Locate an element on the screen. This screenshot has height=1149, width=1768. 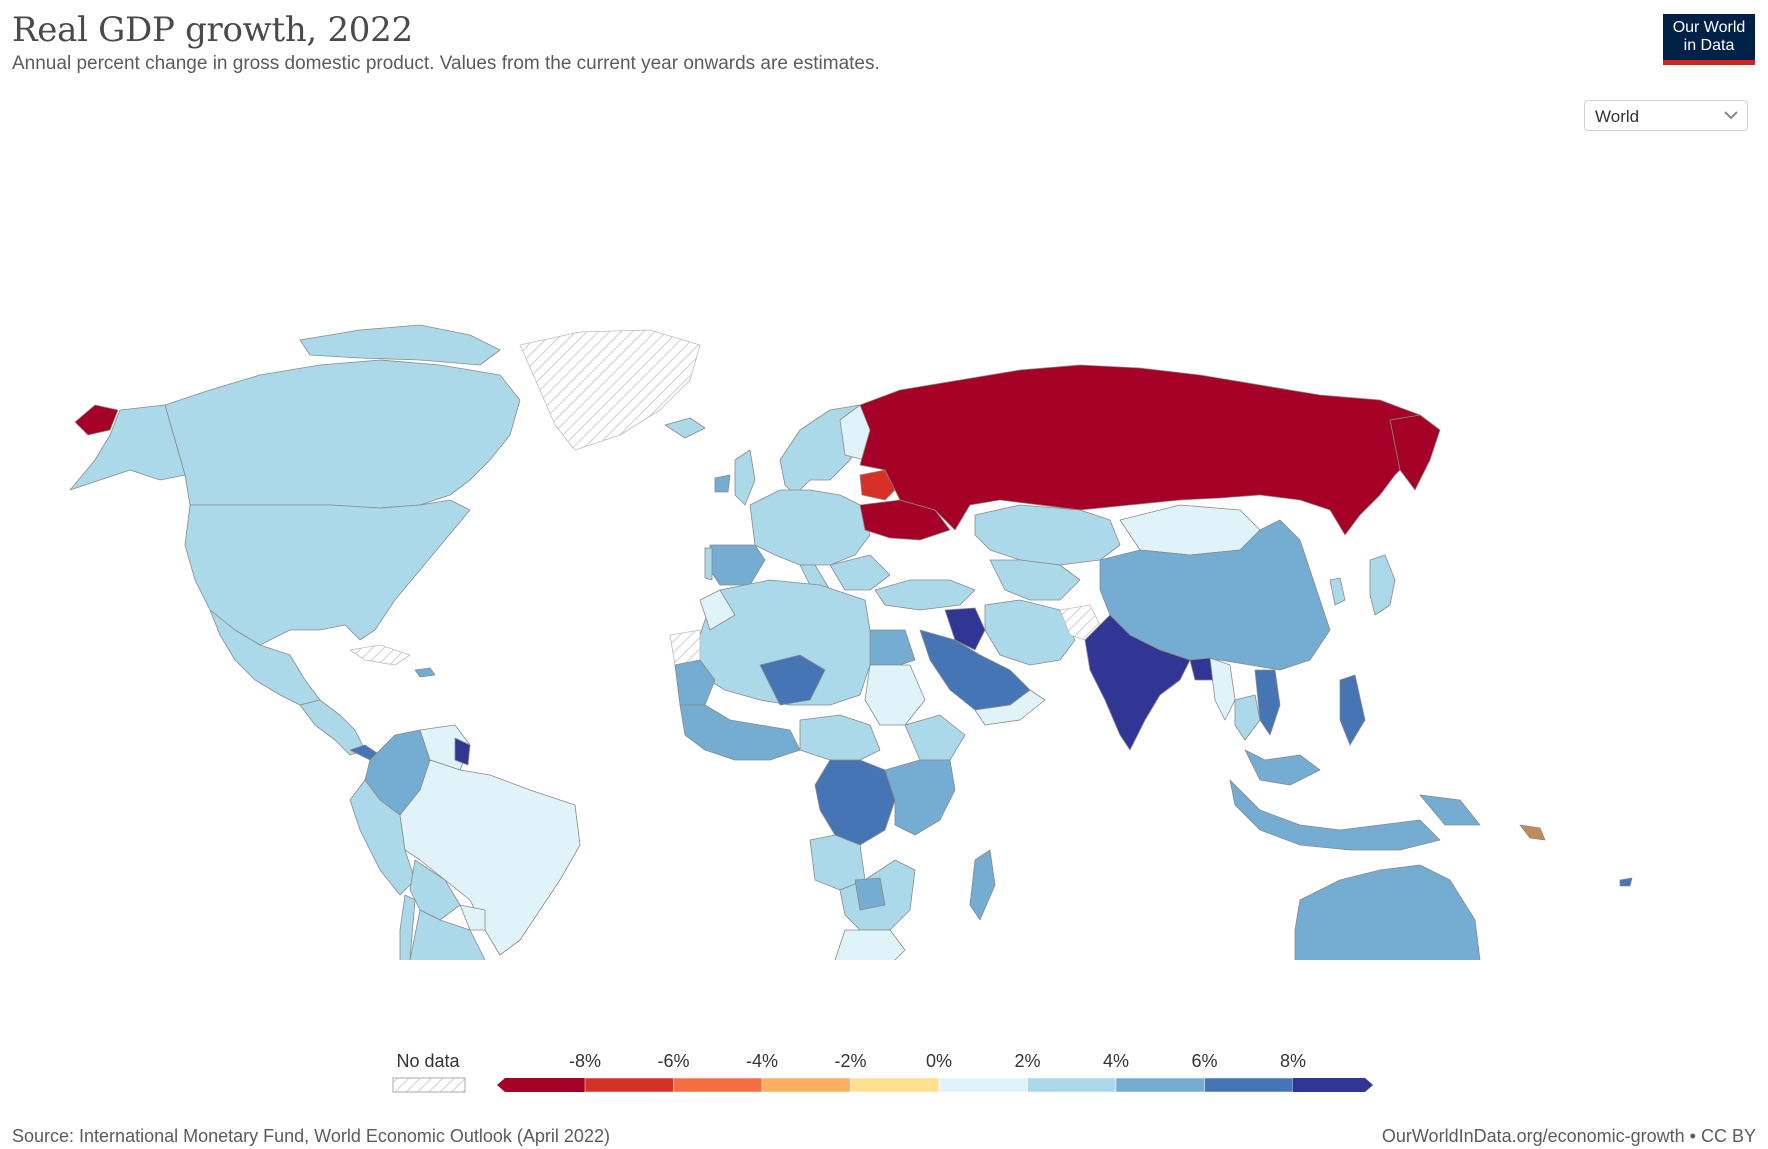
country-australia is located at coordinates (1387, 912).